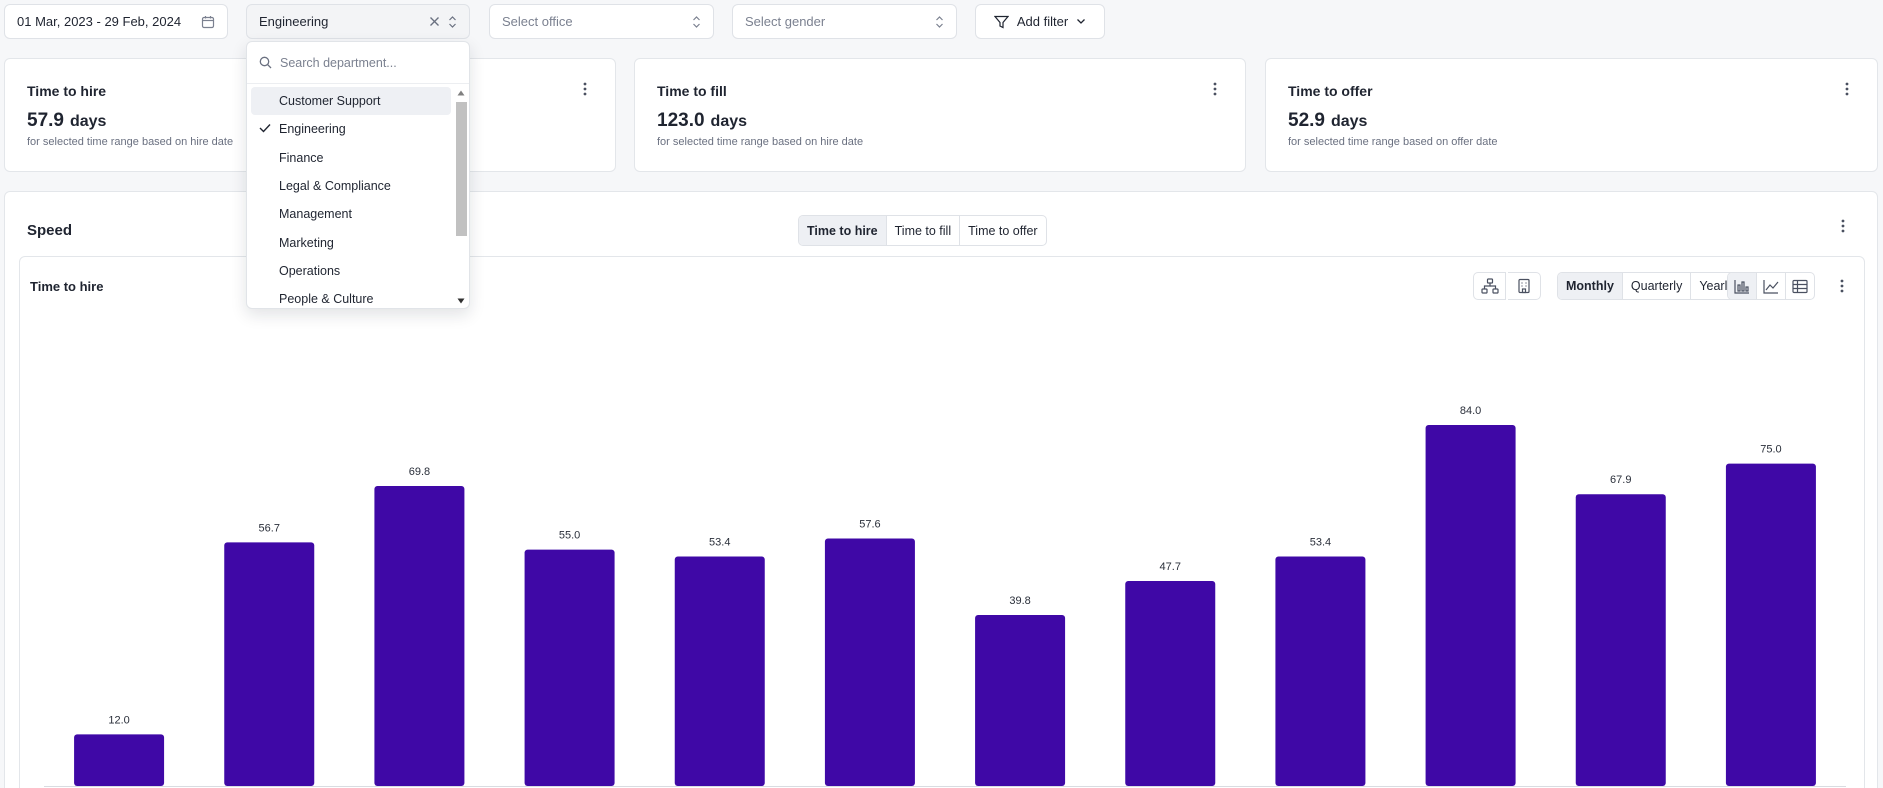  Describe the element at coordinates (351, 214) in the screenshot. I see `department-option: Management` at that location.